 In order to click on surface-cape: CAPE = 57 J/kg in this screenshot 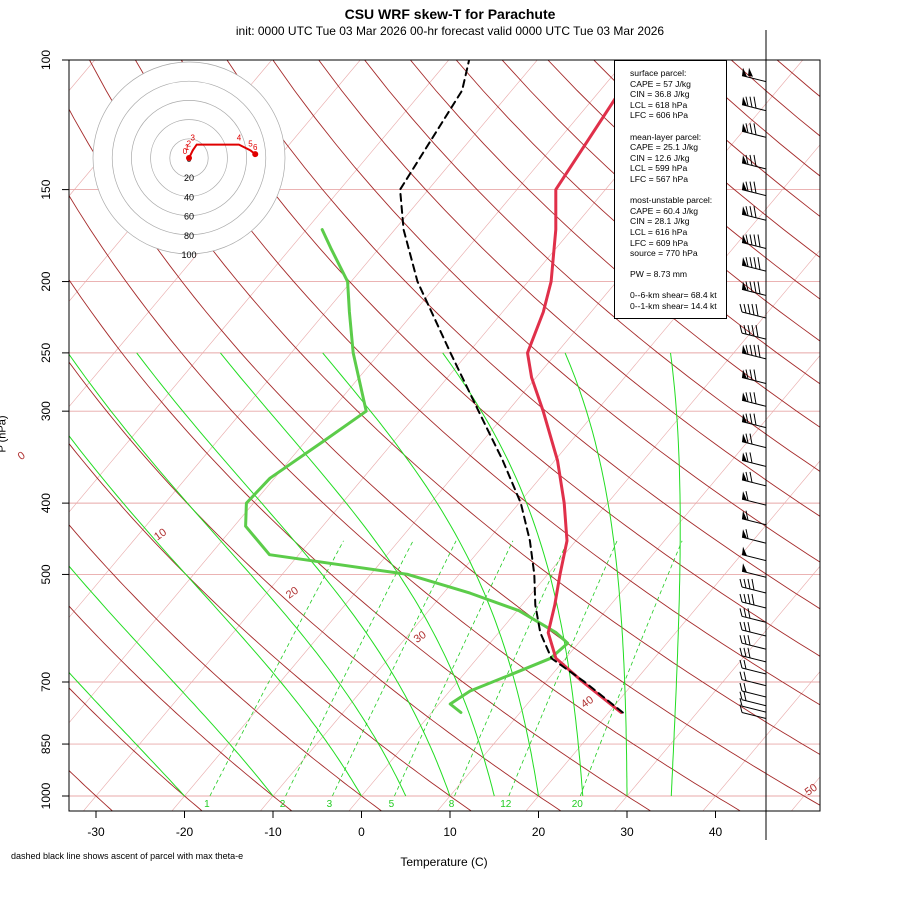, I will do `click(660, 83)`.